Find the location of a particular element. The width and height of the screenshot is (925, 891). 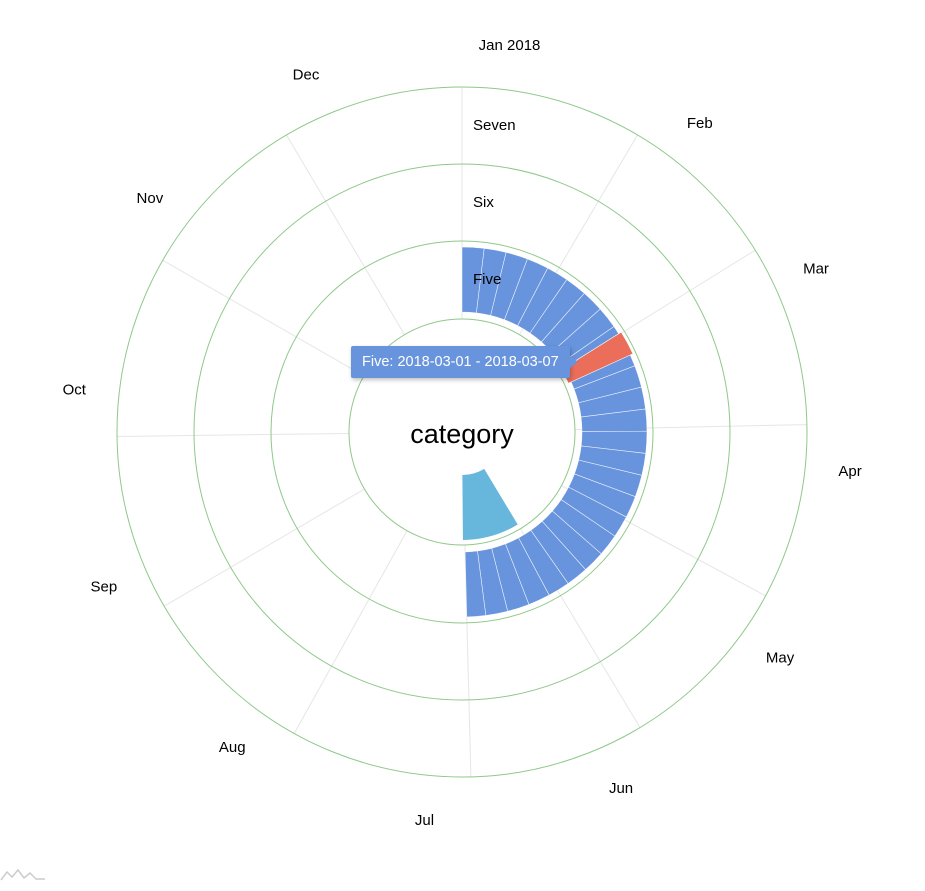

date-tick-label: Jun is located at coordinates (621, 788).